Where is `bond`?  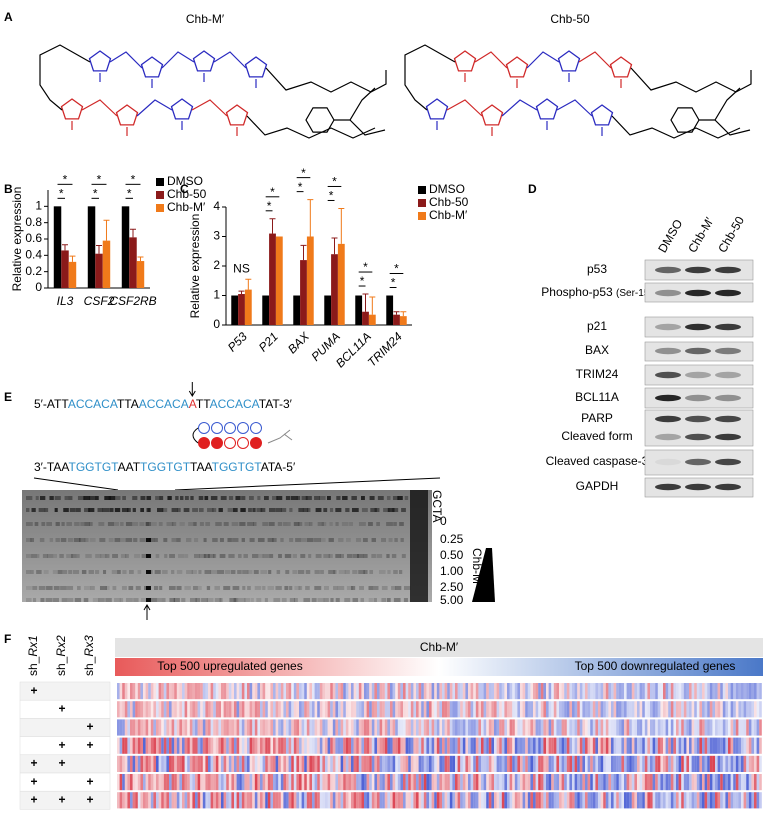 bond is located at coordinates (720, 104).